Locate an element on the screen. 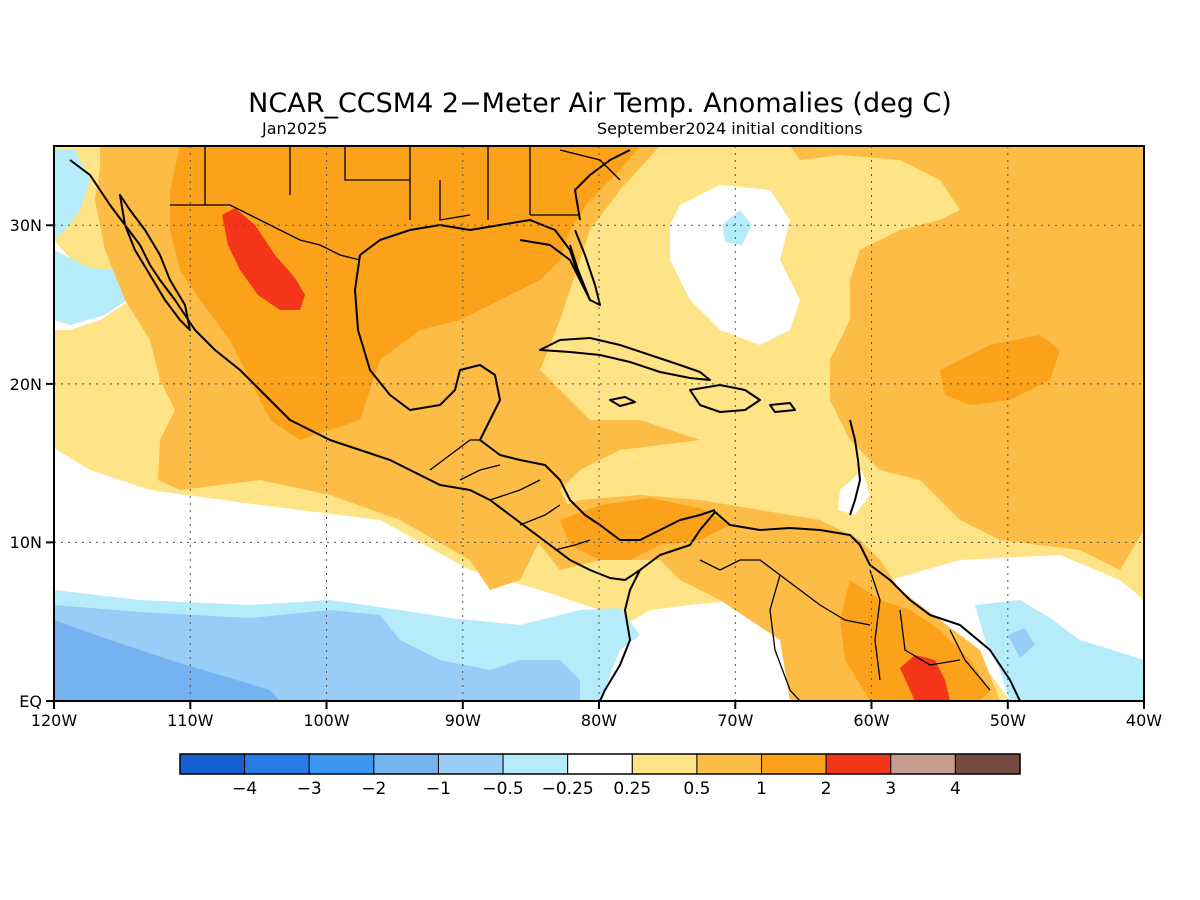 The width and height of the screenshot is (1200, 900). x-tick-label: 110W is located at coordinates (190, 720).